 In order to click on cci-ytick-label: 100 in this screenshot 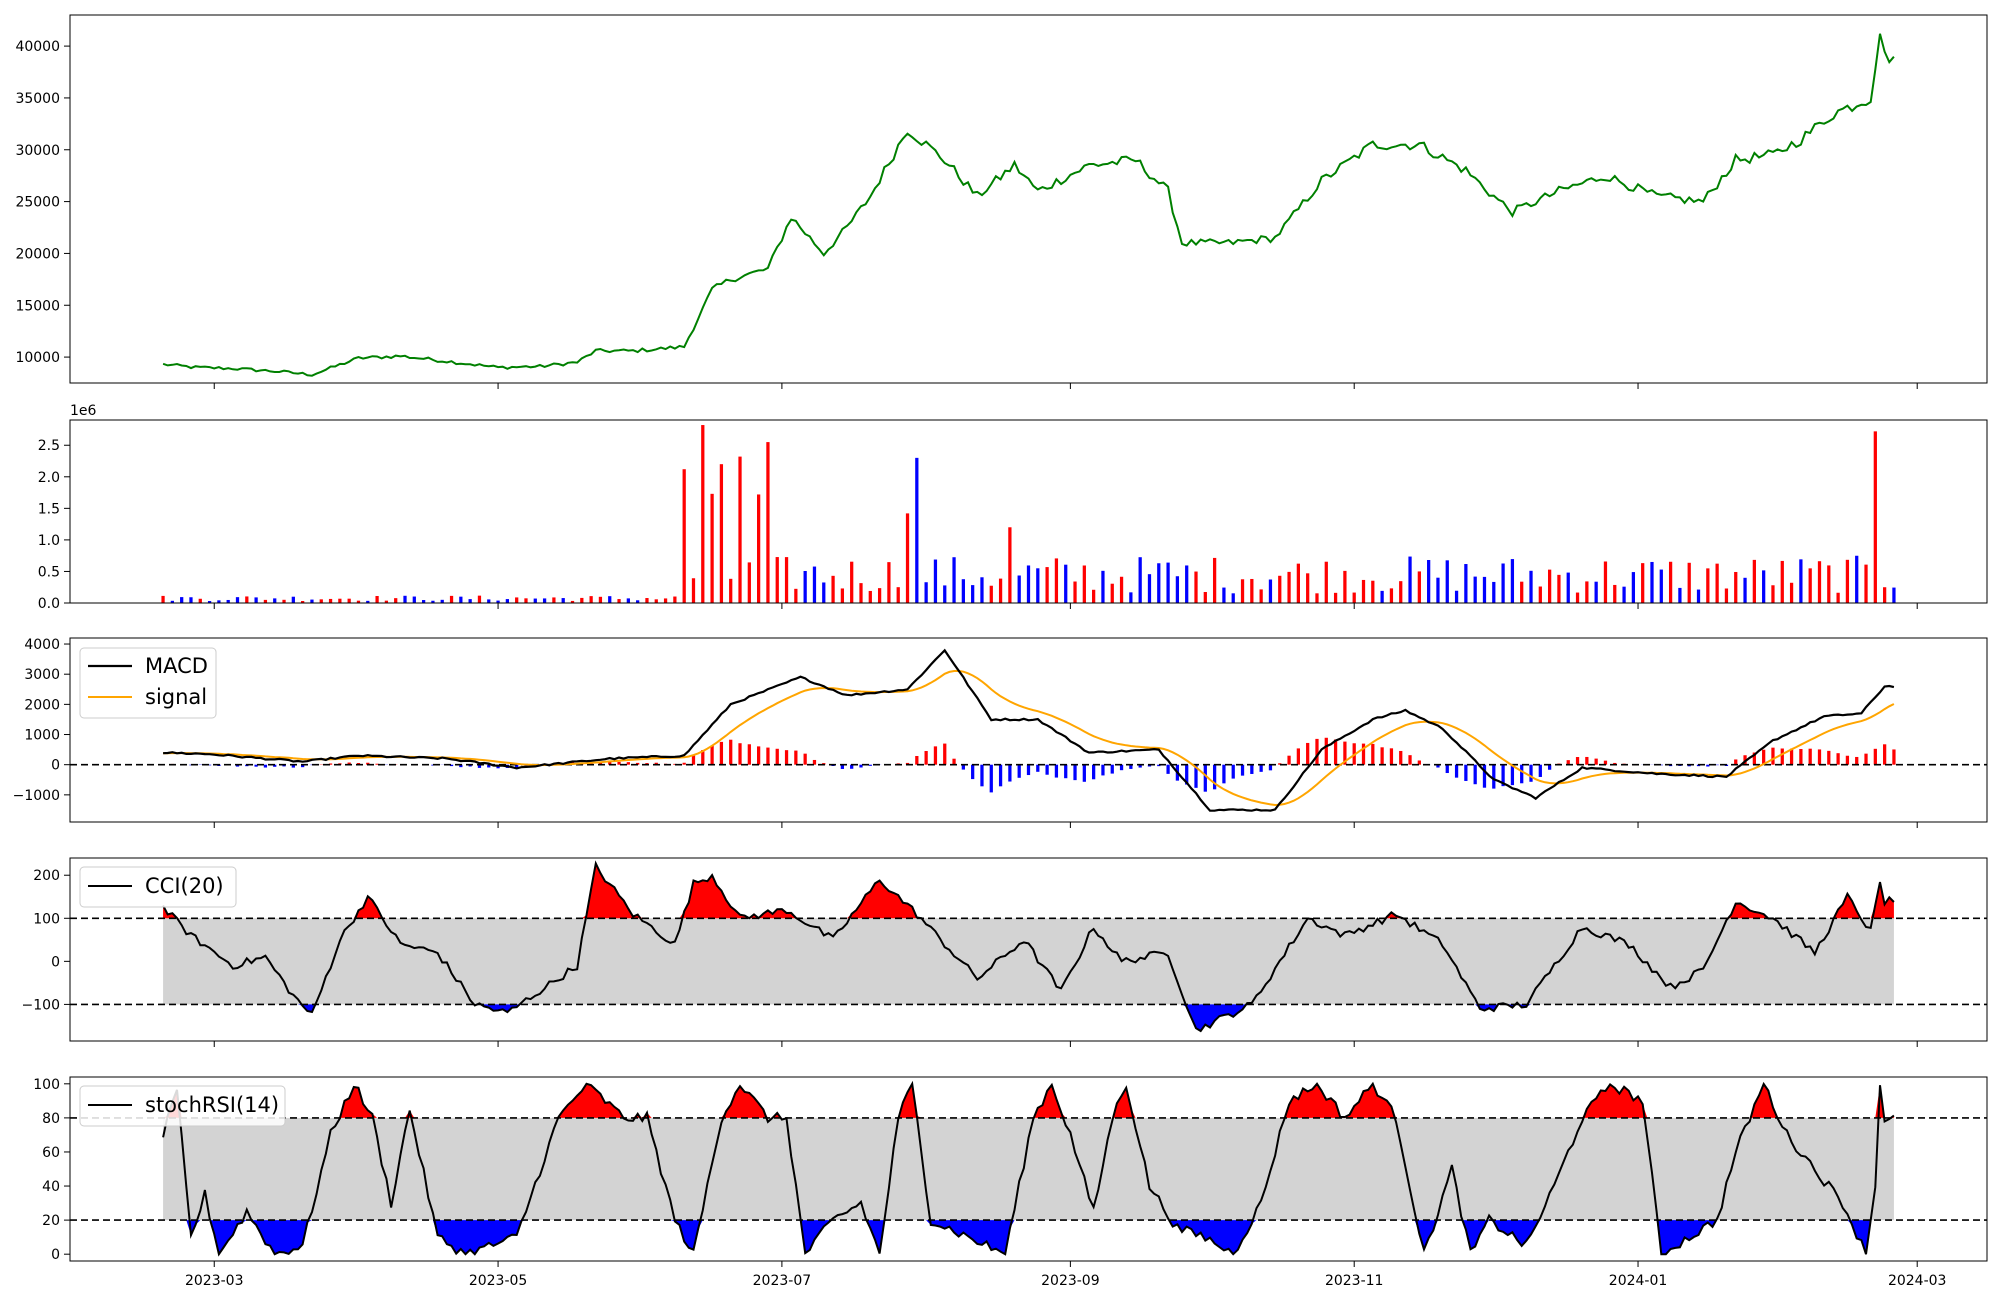, I will do `click(46, 919)`.